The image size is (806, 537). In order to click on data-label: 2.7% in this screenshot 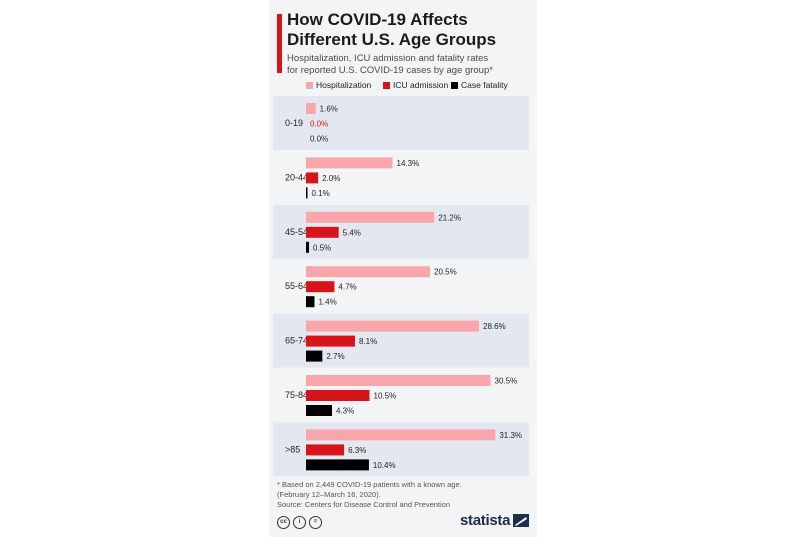, I will do `click(335, 356)`.